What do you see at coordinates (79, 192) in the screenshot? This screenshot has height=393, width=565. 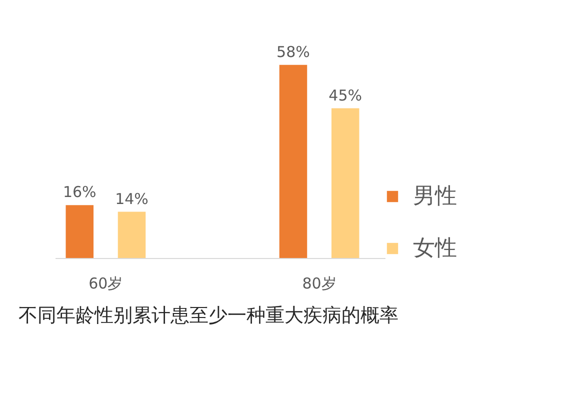 I see `data-label: 16%` at bounding box center [79, 192].